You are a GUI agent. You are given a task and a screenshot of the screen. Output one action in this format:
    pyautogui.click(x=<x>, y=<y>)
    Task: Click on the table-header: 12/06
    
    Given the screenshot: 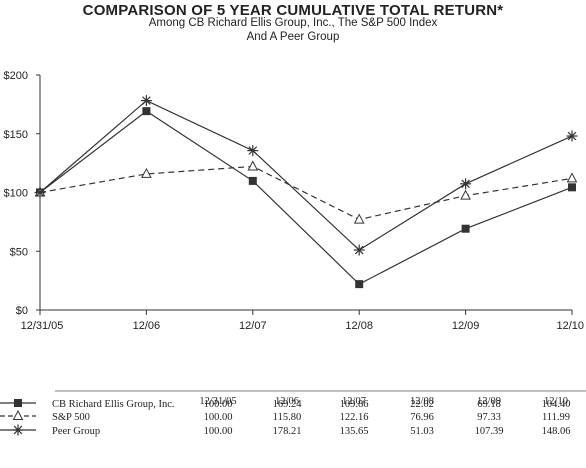 What is the action you would take?
    pyautogui.click(x=287, y=401)
    